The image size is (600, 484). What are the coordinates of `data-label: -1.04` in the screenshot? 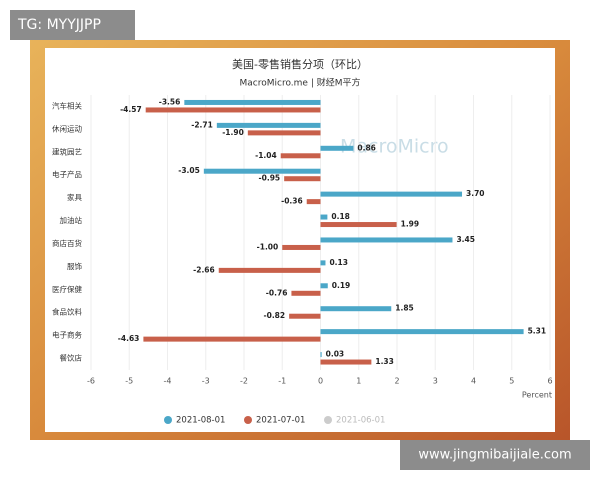 It's located at (266, 155).